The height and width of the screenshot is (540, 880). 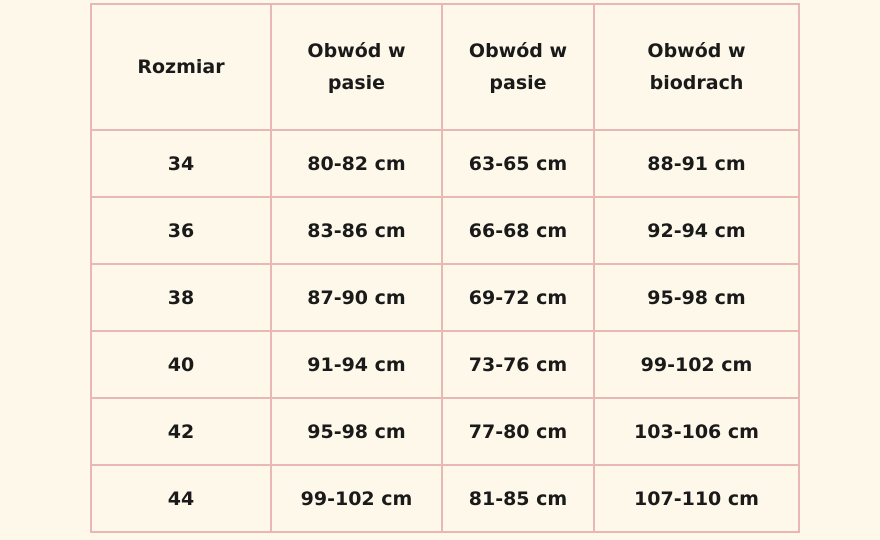 What do you see at coordinates (181, 364) in the screenshot?
I see `table-cell: 40` at bounding box center [181, 364].